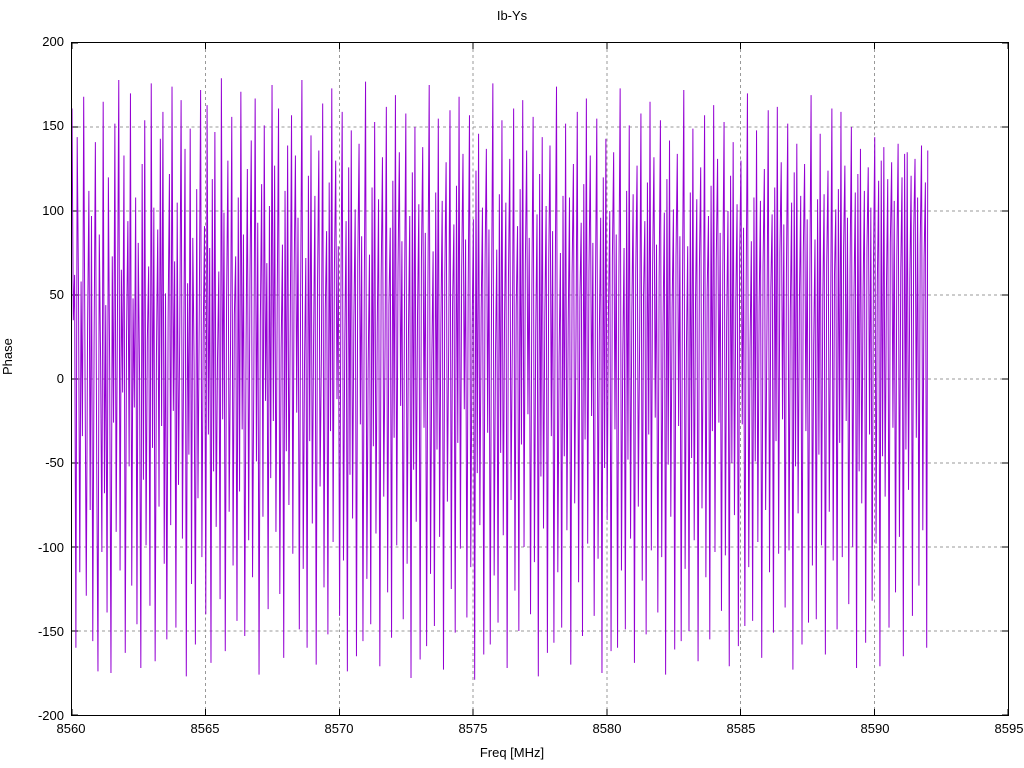 The height and width of the screenshot is (768, 1024). Describe the element at coordinates (53, 210) in the screenshot. I see `y-tick-label: 100` at that location.